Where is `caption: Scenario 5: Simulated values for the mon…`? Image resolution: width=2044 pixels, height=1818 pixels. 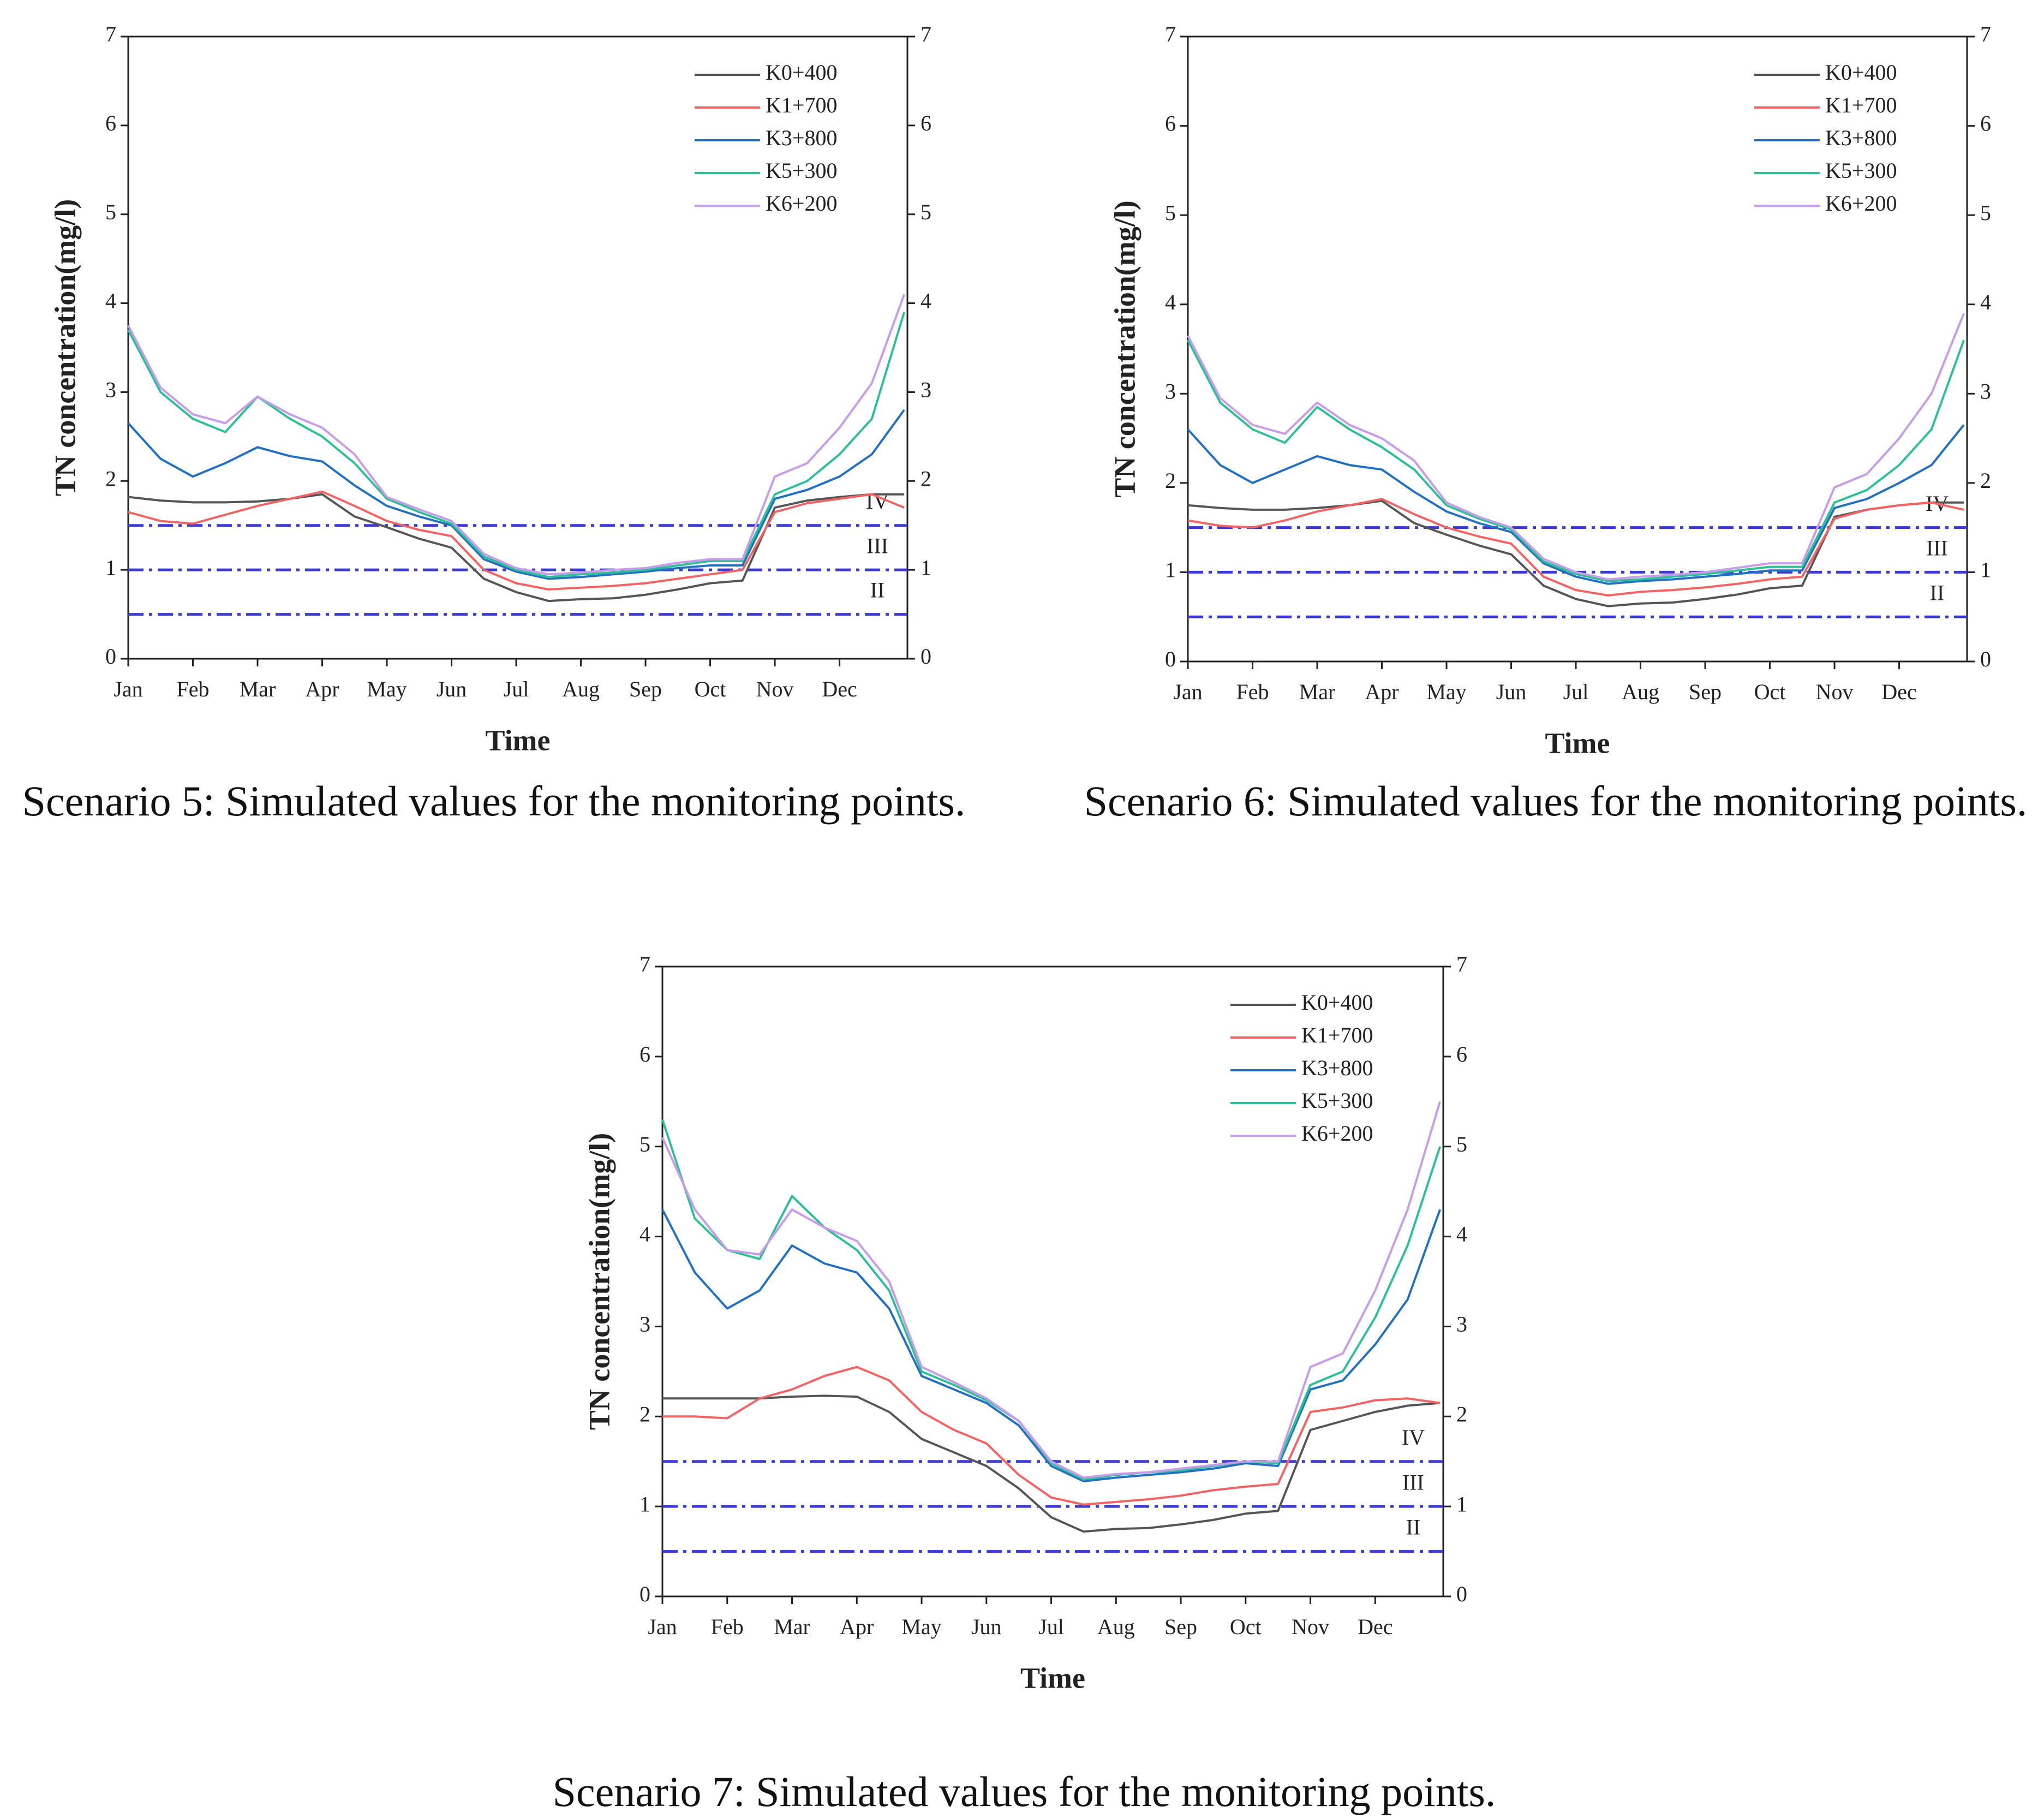 caption: Scenario 5: Simulated values for the mon… is located at coordinates (494, 801).